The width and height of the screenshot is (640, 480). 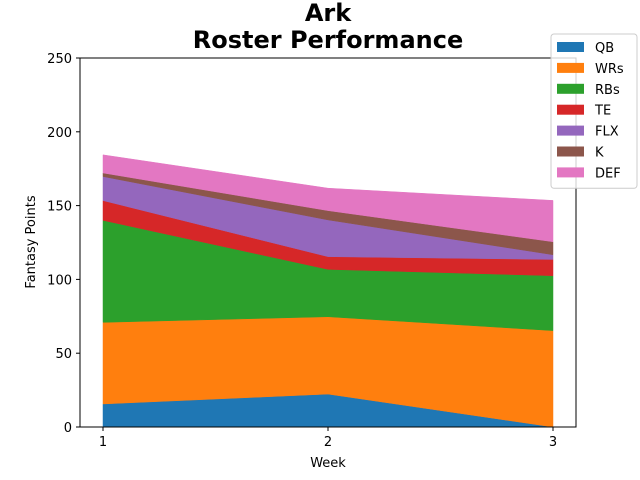 I want to click on legend: QB WRs RBs TE FLX K DEF, so click(x=594, y=111).